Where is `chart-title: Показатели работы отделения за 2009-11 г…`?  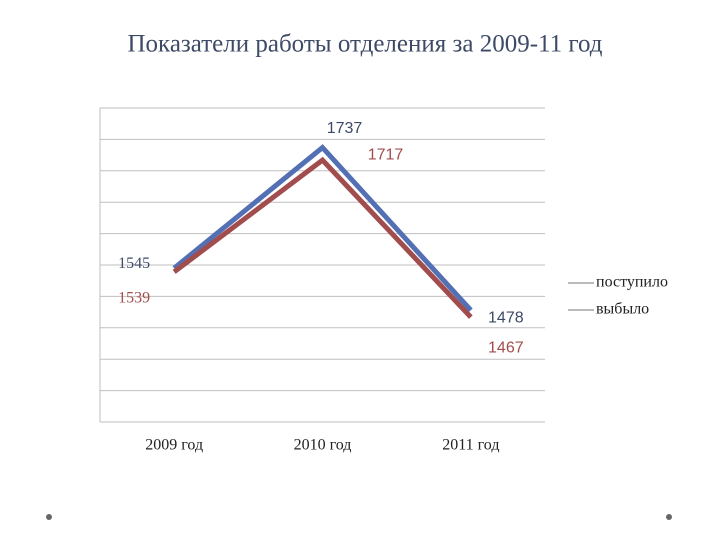 chart-title: Показатели работы отделения за 2009-11 г… is located at coordinates (365, 44).